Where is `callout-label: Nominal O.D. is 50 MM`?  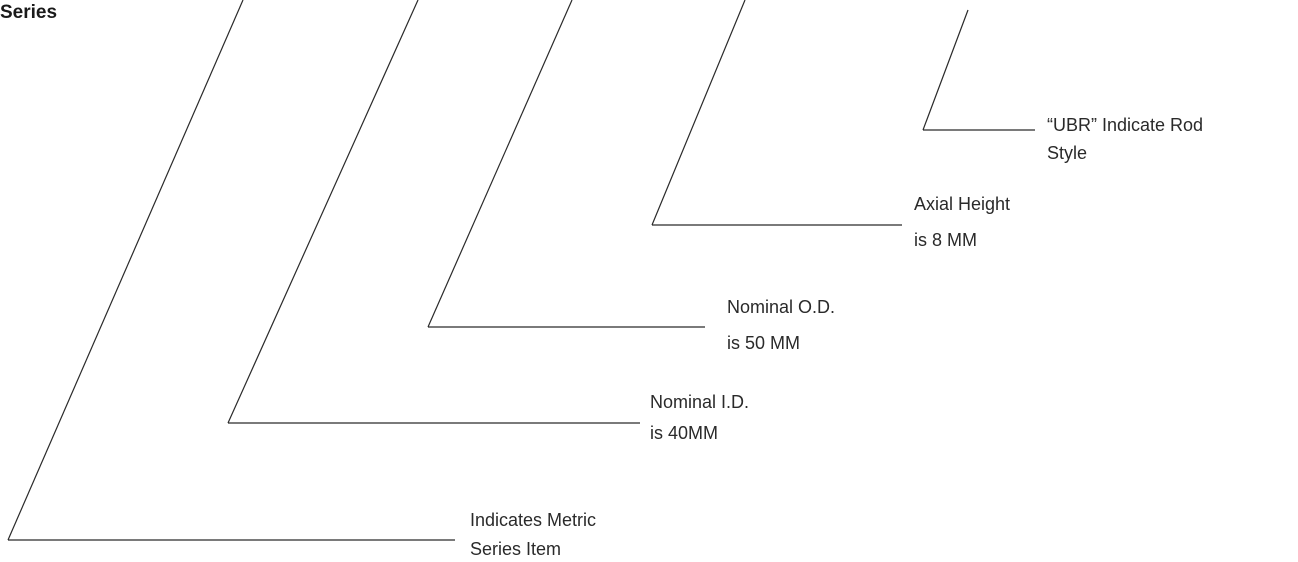
callout-label: Nominal O.D. is 50 MM is located at coordinates (783, 325).